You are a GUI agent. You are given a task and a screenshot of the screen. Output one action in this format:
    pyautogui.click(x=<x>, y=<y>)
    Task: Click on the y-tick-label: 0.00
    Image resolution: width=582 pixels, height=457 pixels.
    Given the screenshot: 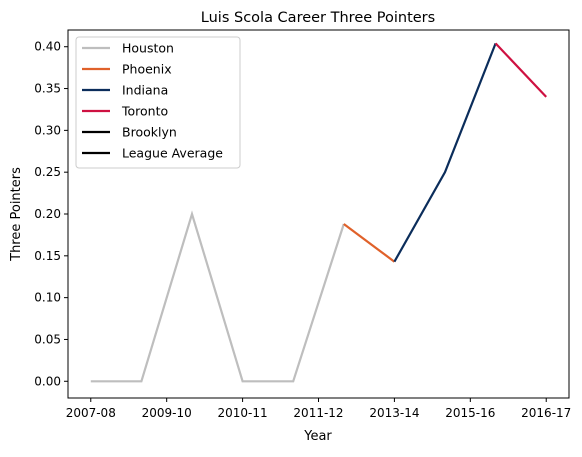 What is the action you would take?
    pyautogui.click(x=47, y=381)
    